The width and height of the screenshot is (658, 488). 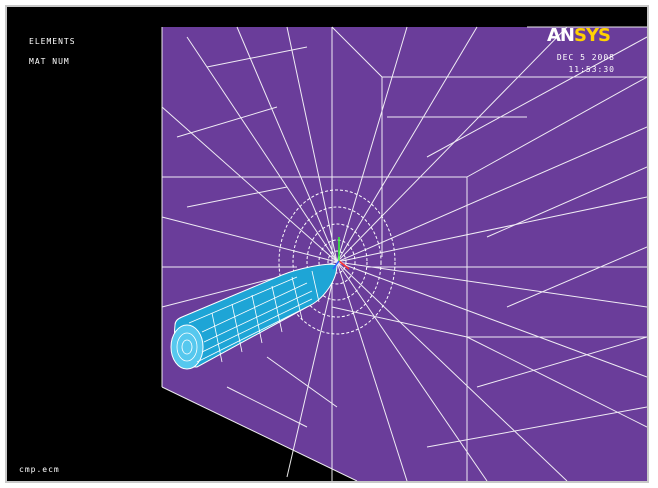 What do you see at coordinates (585, 57) in the screenshot?
I see `plot-date: DEC 5 2008` at bounding box center [585, 57].